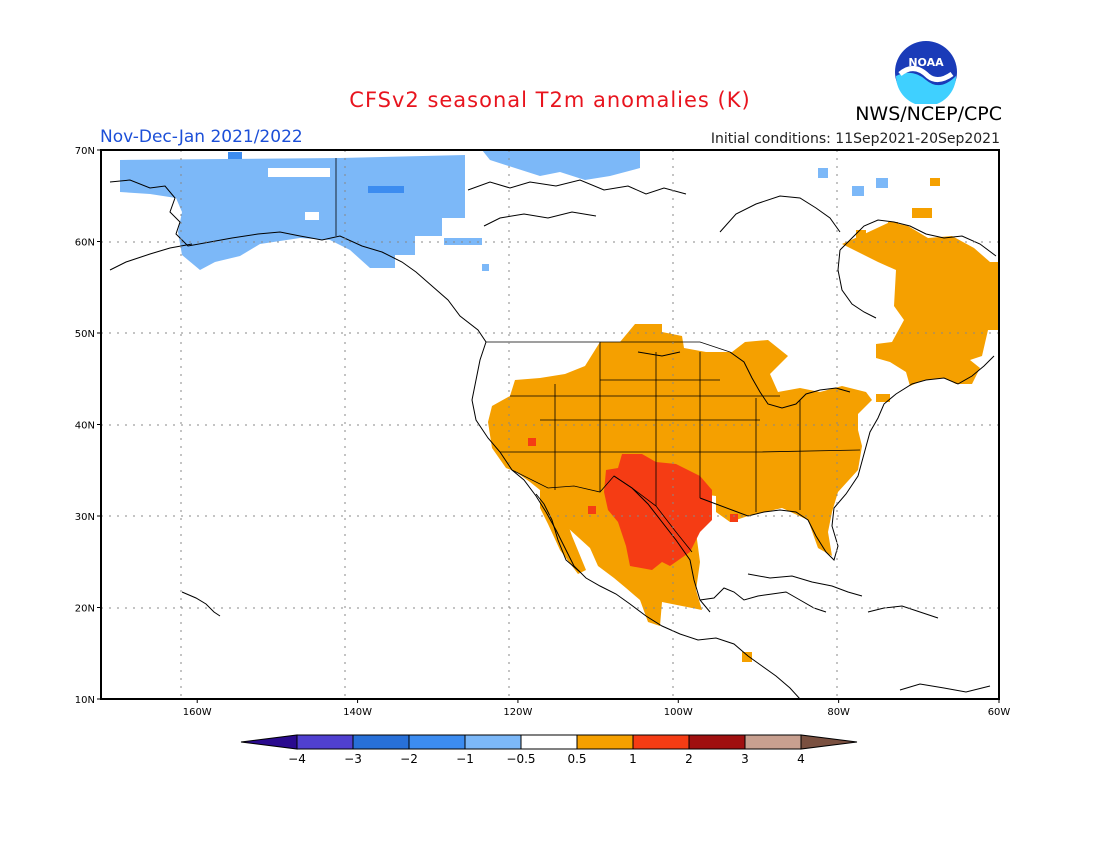 This screenshot has height=850, width=1100. What do you see at coordinates (801, 759) in the screenshot?
I see `colorbar-label: 4` at bounding box center [801, 759].